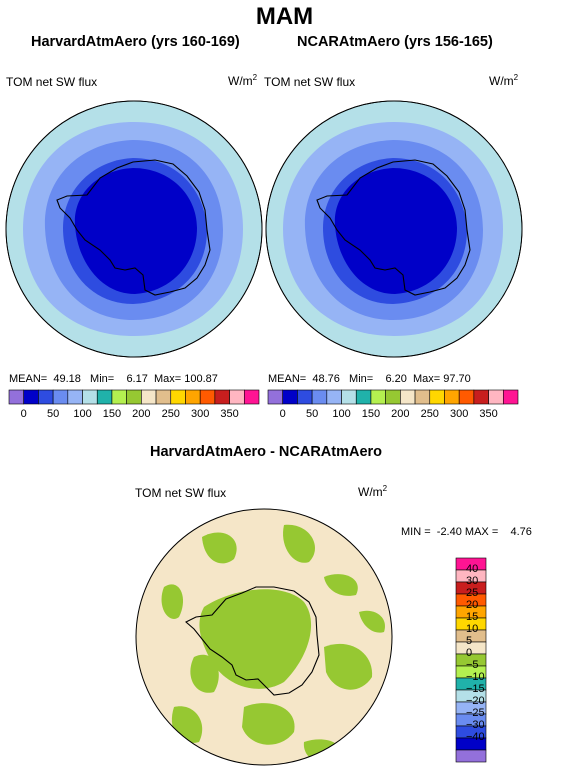 The width and height of the screenshot is (569, 770). What do you see at coordinates (475, 677) in the screenshot?
I see `colorbar-tick-label: −10` at bounding box center [475, 677].